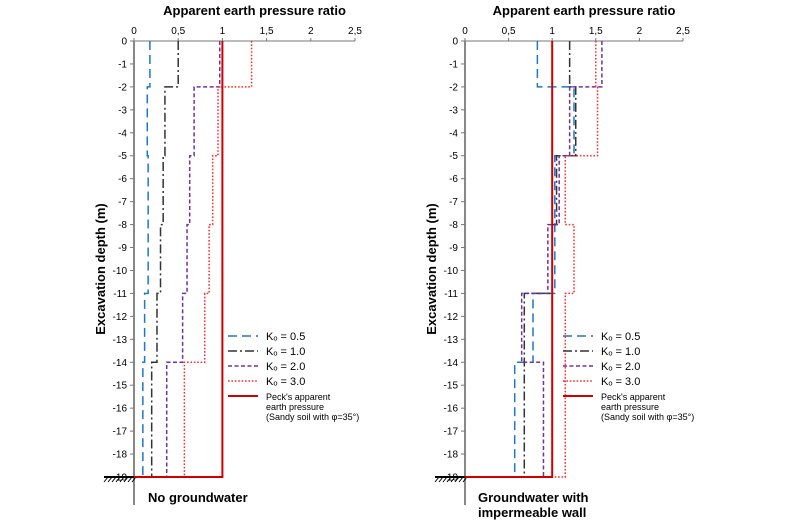 The image size is (800, 524). Describe the element at coordinates (451, 340) in the screenshot. I see `y-tick-label: -13` at that location.